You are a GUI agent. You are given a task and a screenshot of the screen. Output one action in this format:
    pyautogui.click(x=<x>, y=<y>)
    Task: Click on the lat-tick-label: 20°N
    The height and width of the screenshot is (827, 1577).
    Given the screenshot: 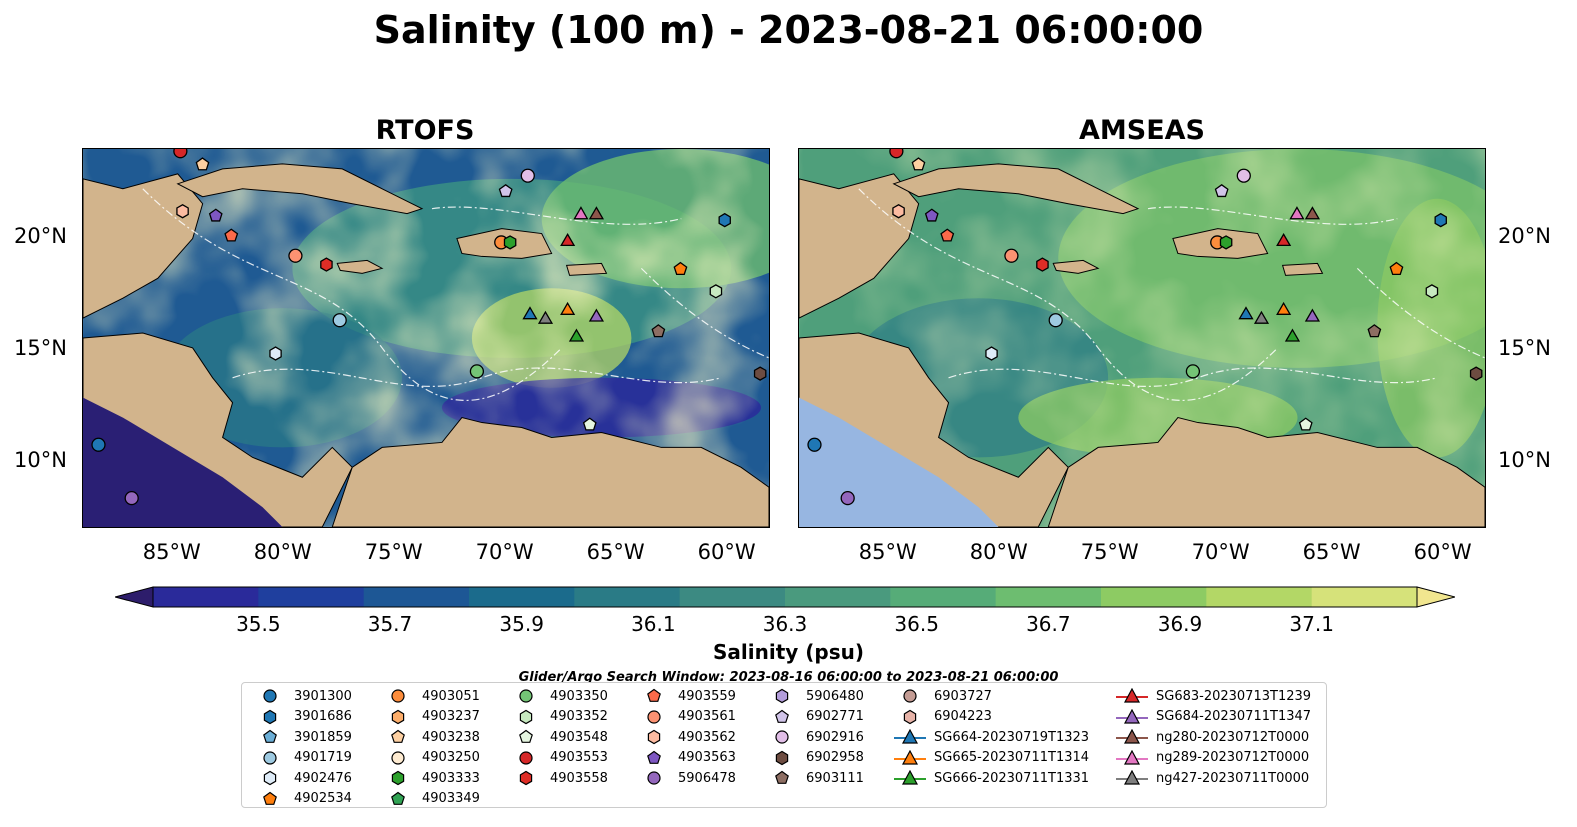 What is the action you would take?
    pyautogui.click(x=40, y=236)
    